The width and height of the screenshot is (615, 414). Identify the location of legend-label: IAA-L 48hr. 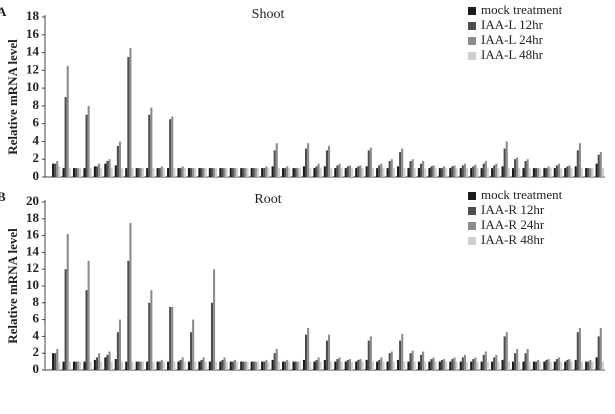
(512, 54).